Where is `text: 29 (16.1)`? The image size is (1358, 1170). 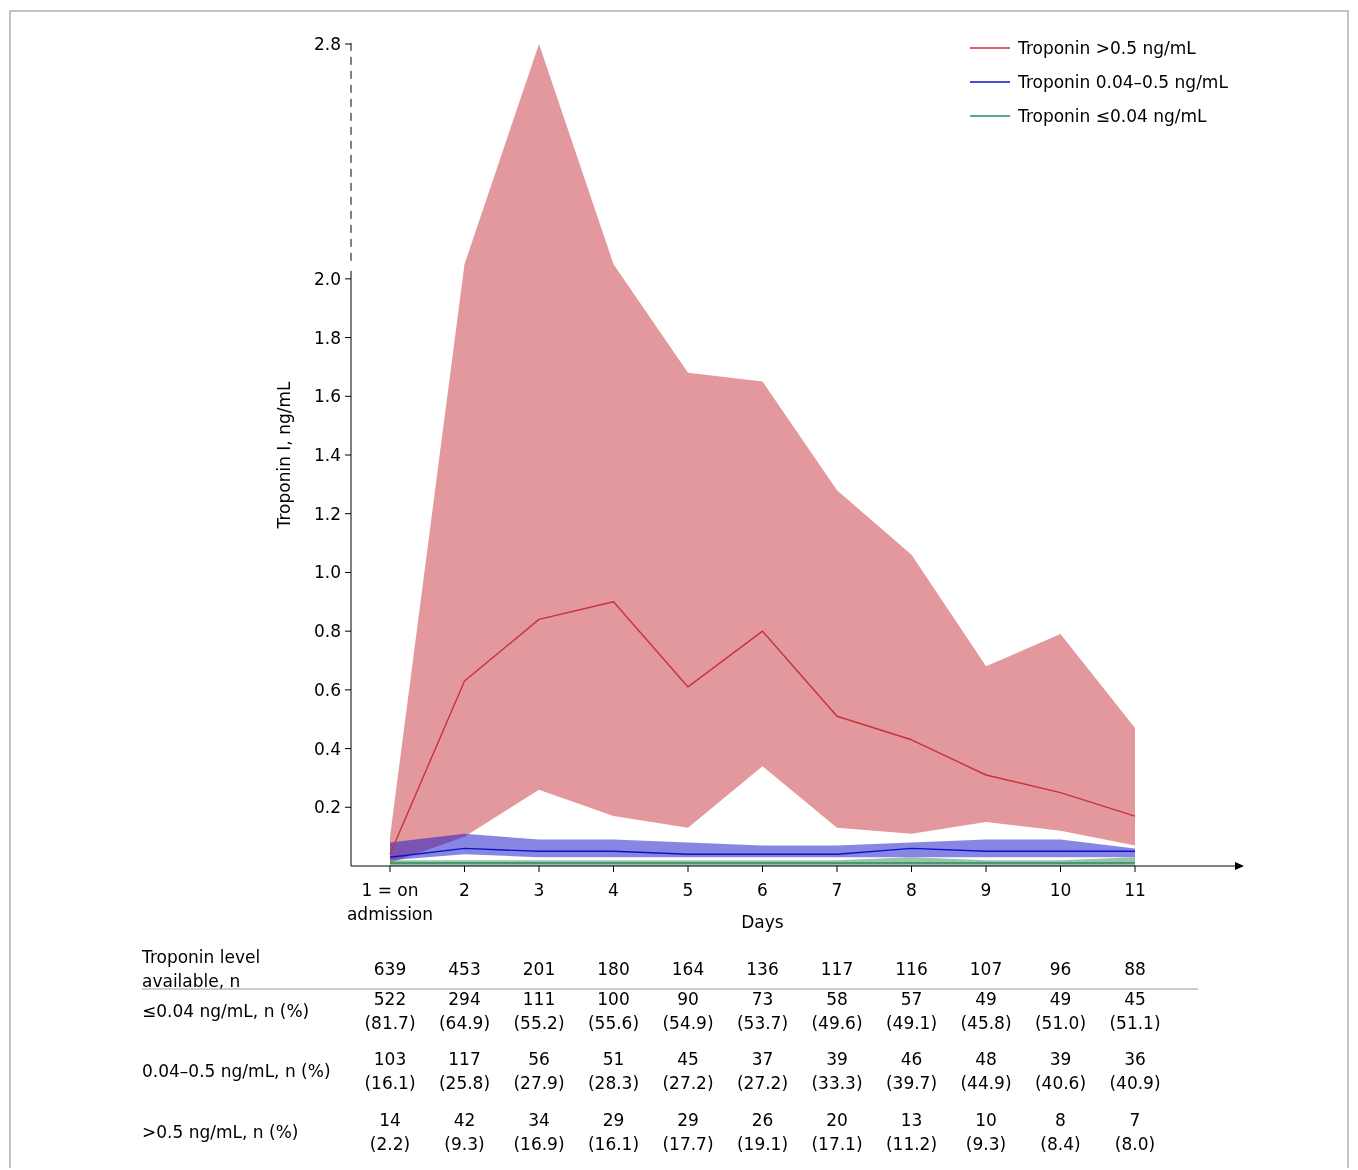 text: 29 (16.1) is located at coordinates (613, 1132).